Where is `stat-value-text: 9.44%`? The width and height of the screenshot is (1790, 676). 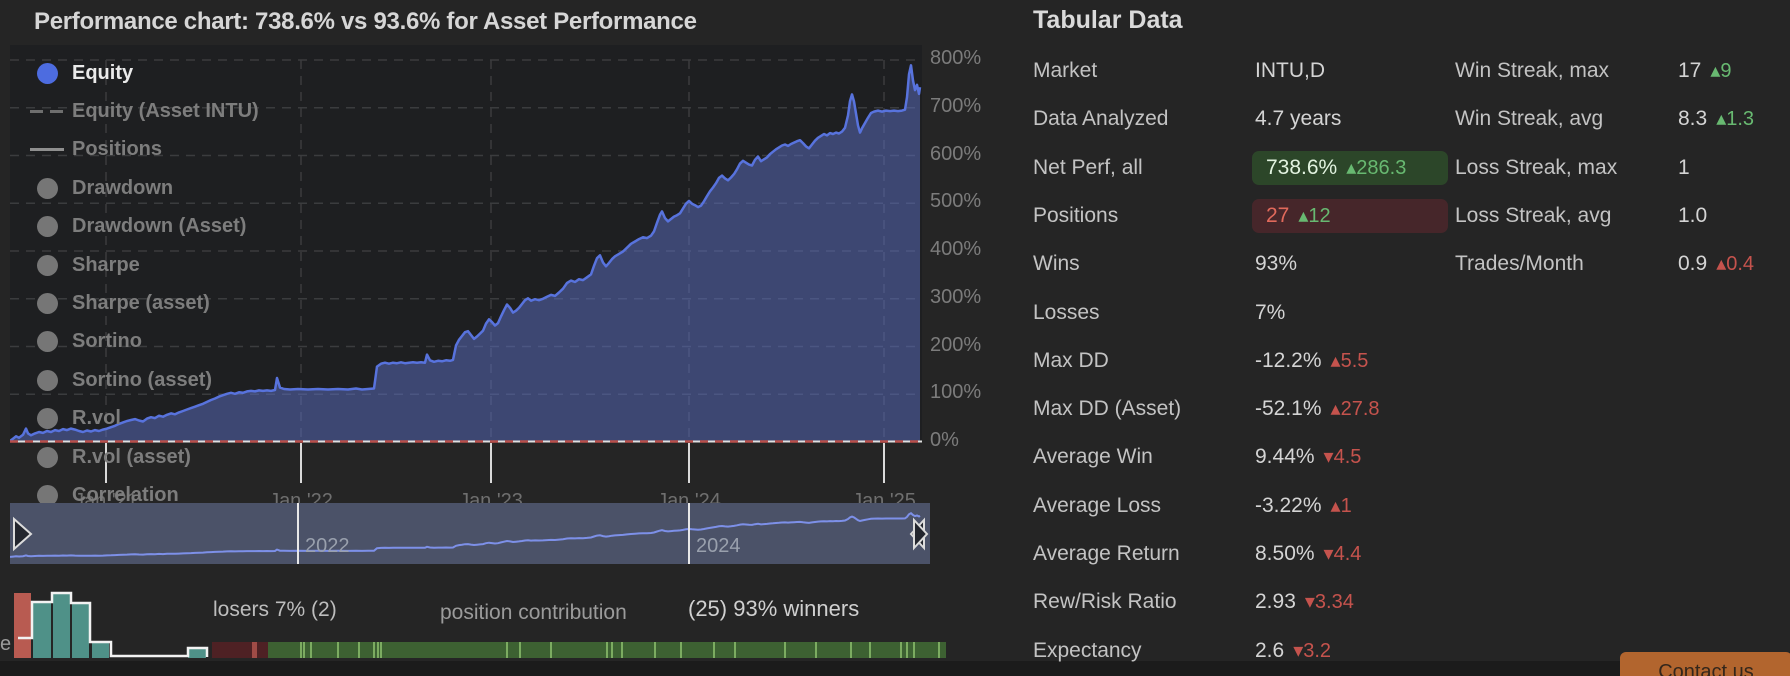 stat-value-text: 9.44% is located at coordinates (1285, 457).